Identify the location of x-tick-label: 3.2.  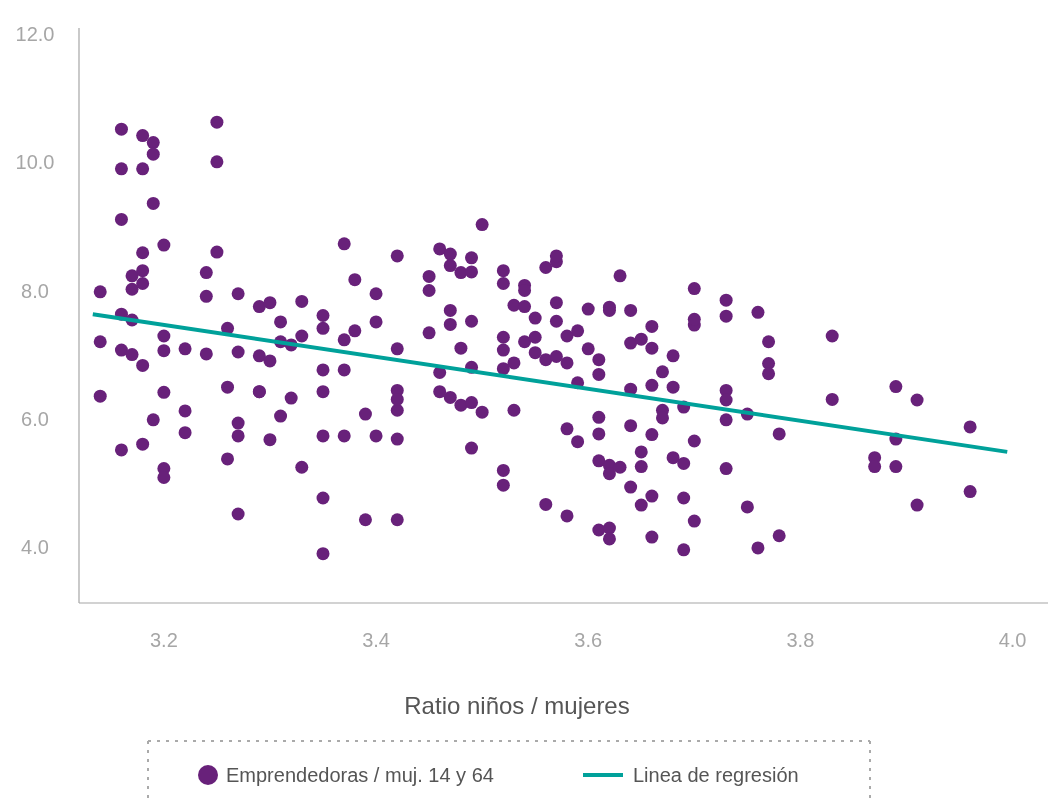
(163, 640).